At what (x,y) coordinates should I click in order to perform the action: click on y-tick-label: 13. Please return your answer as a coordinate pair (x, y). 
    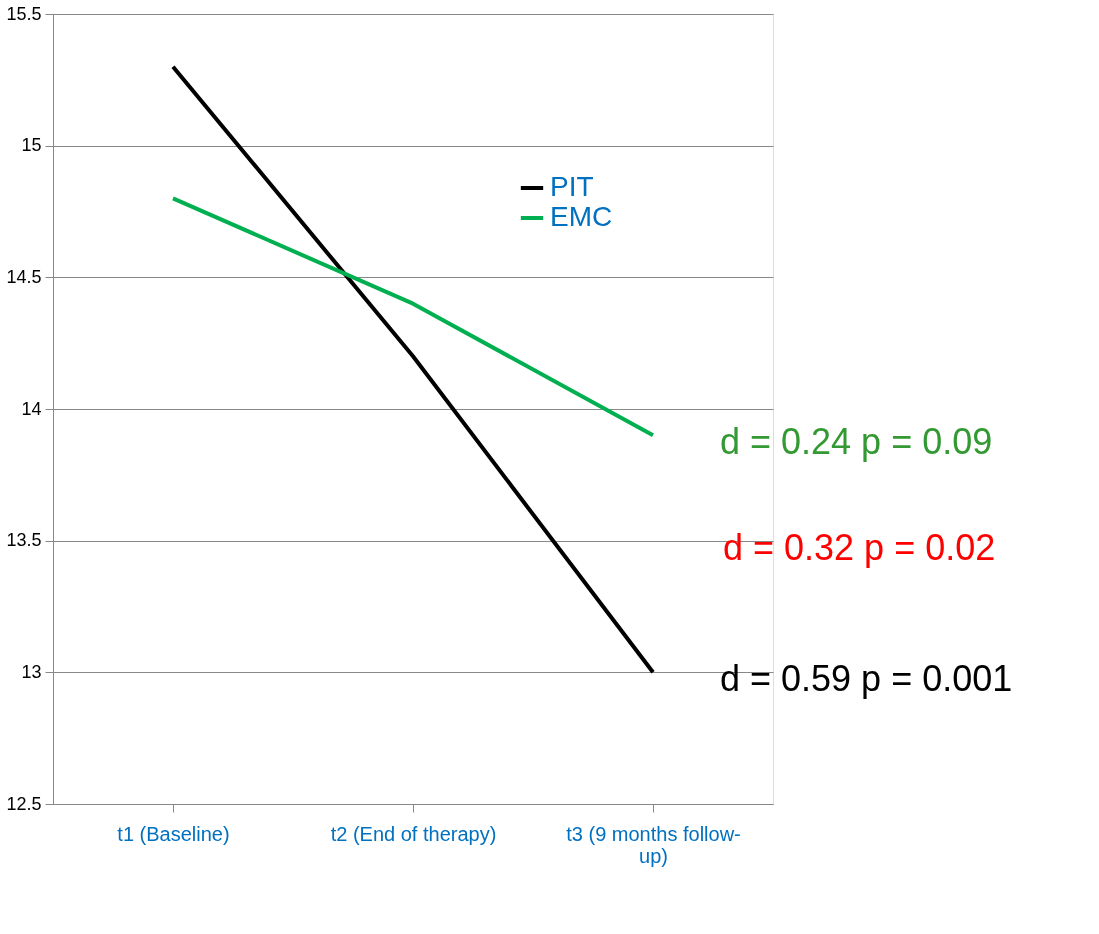
    Looking at the image, I should click on (31, 671).